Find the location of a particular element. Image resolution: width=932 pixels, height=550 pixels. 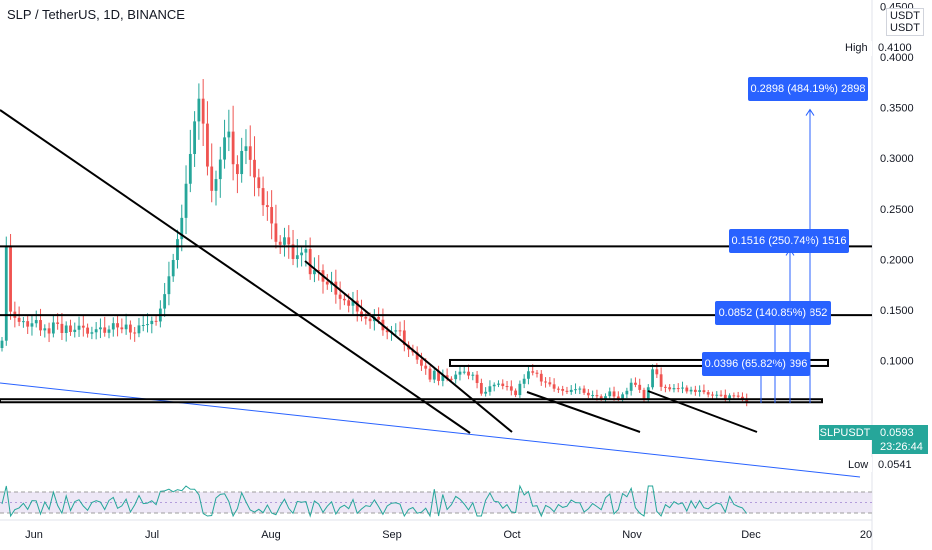

countdown-value: 23:26:44 is located at coordinates (901, 447).